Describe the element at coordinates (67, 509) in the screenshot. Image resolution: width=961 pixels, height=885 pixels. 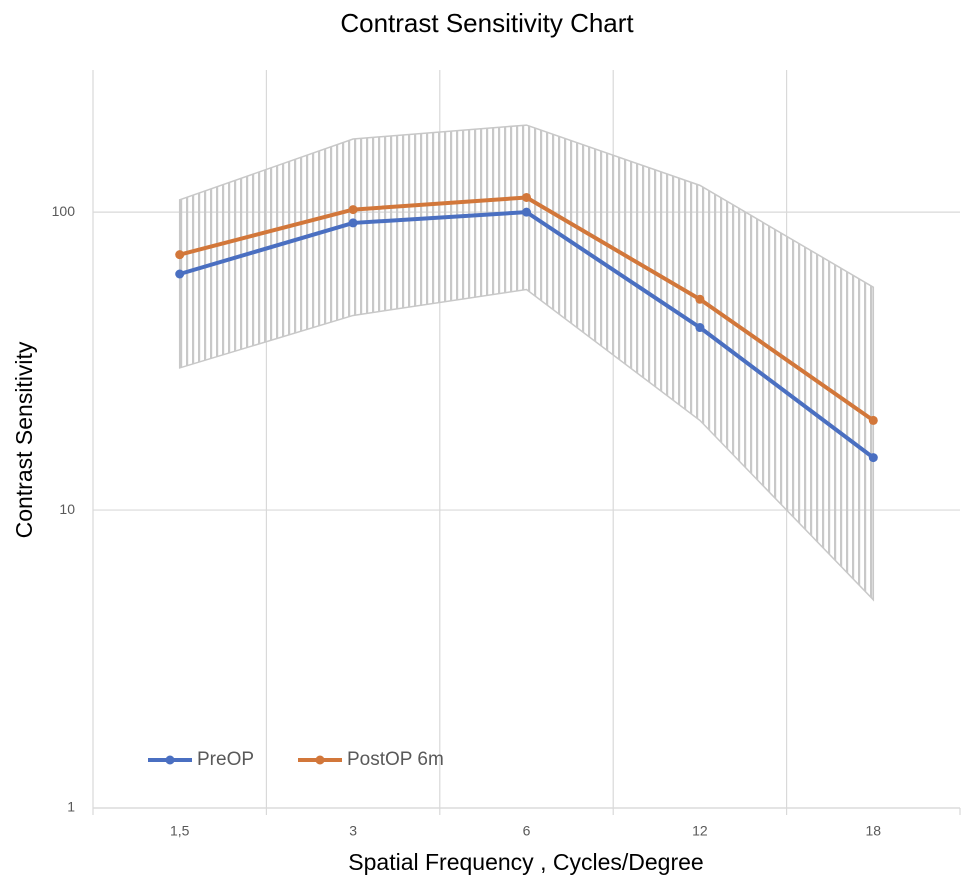
I see `y-tick-label: 10` at that location.